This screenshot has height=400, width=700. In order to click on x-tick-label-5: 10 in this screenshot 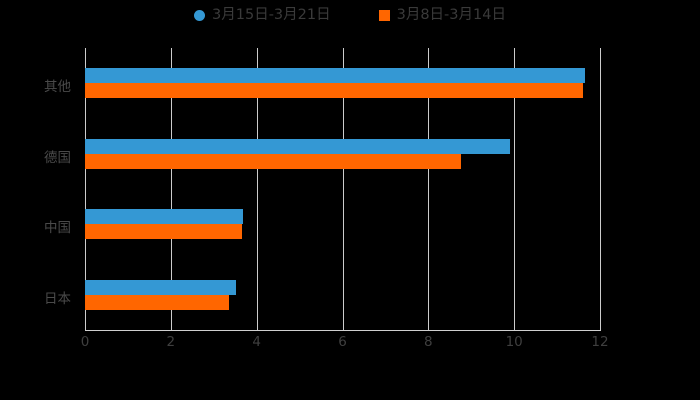, I will do `click(514, 342)`.